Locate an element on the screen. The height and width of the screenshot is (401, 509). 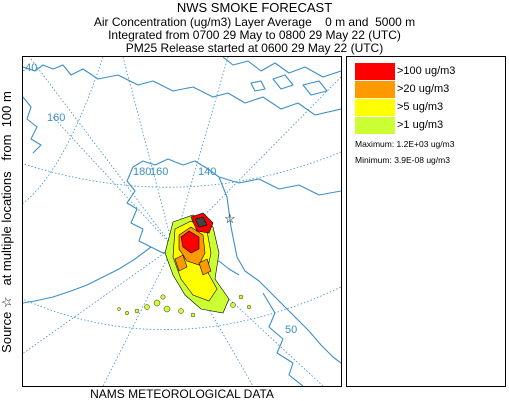
arctic-coastline is located at coordinates (182, 90).